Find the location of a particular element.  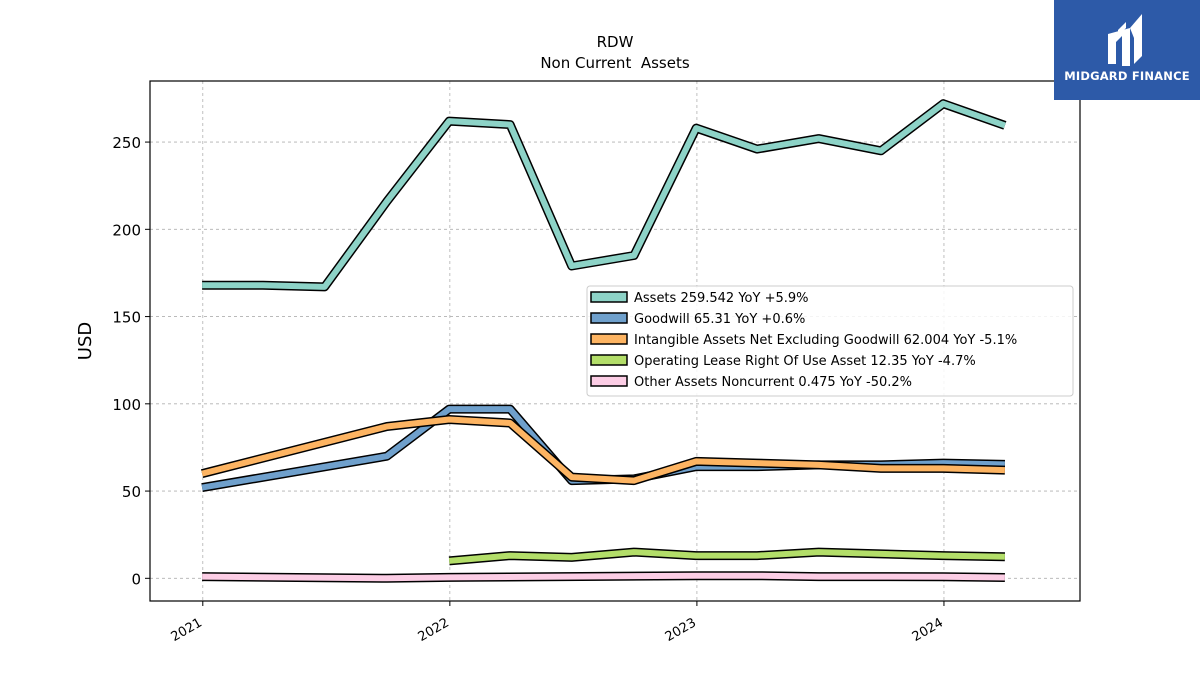

x-tick-label: 2022 is located at coordinates (434, 630).